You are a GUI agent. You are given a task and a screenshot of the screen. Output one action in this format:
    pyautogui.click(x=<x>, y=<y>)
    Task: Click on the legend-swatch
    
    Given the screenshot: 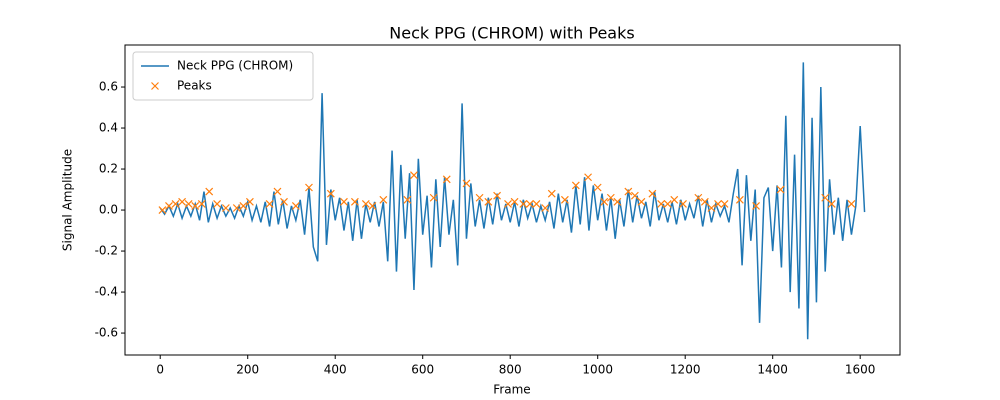 What is the action you would take?
    pyautogui.click(x=155, y=86)
    